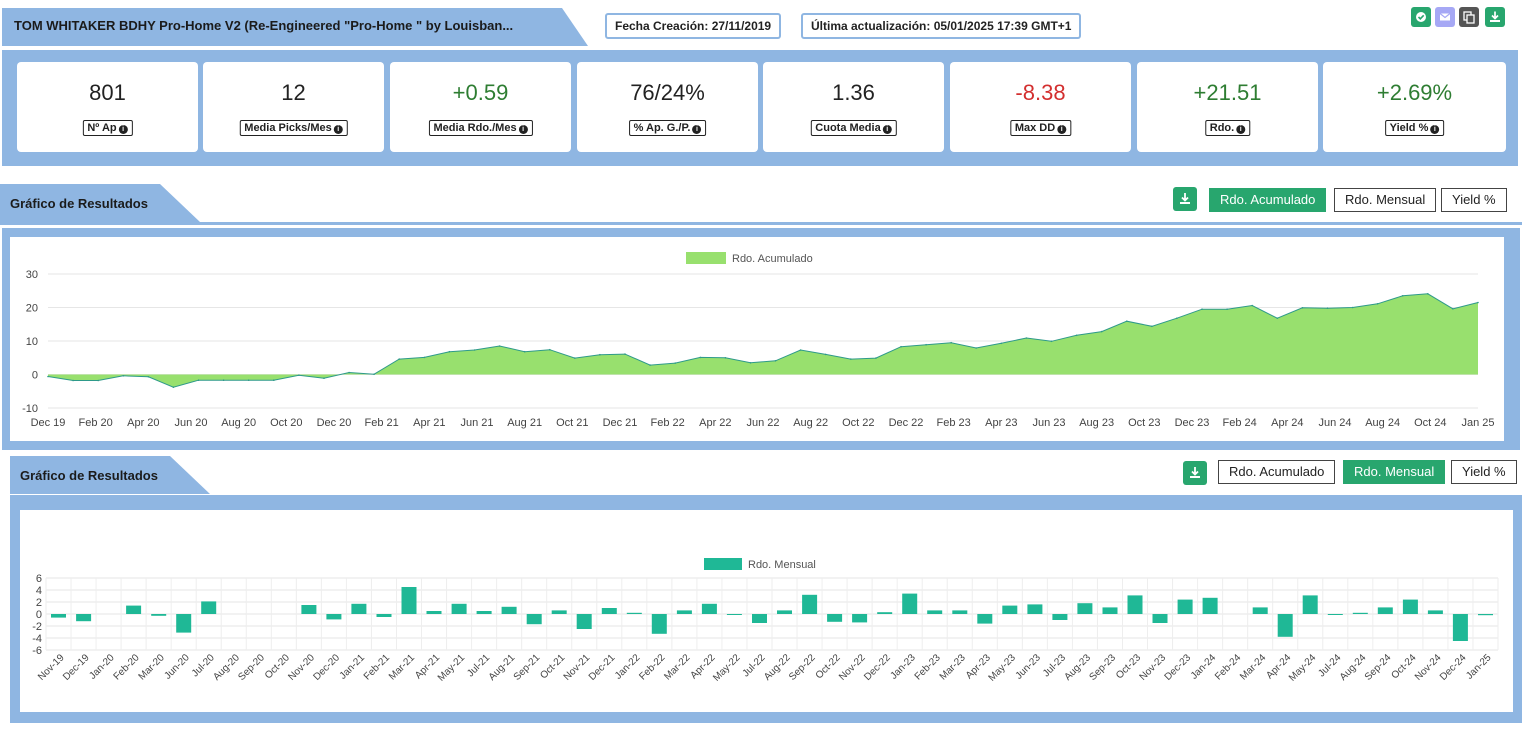 This screenshot has width=1536, height=741. What do you see at coordinates (353, 667) in the screenshot?
I see `x-tick-label: Jan-21` at bounding box center [353, 667].